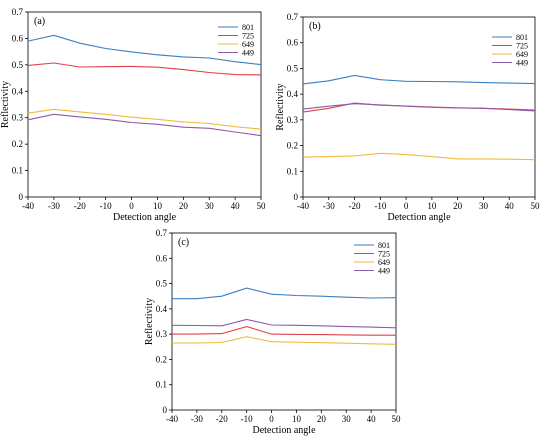 This screenshot has width=549, height=441. What do you see at coordinates (39, 21) in the screenshot?
I see `panel-label: (a)` at bounding box center [39, 21].